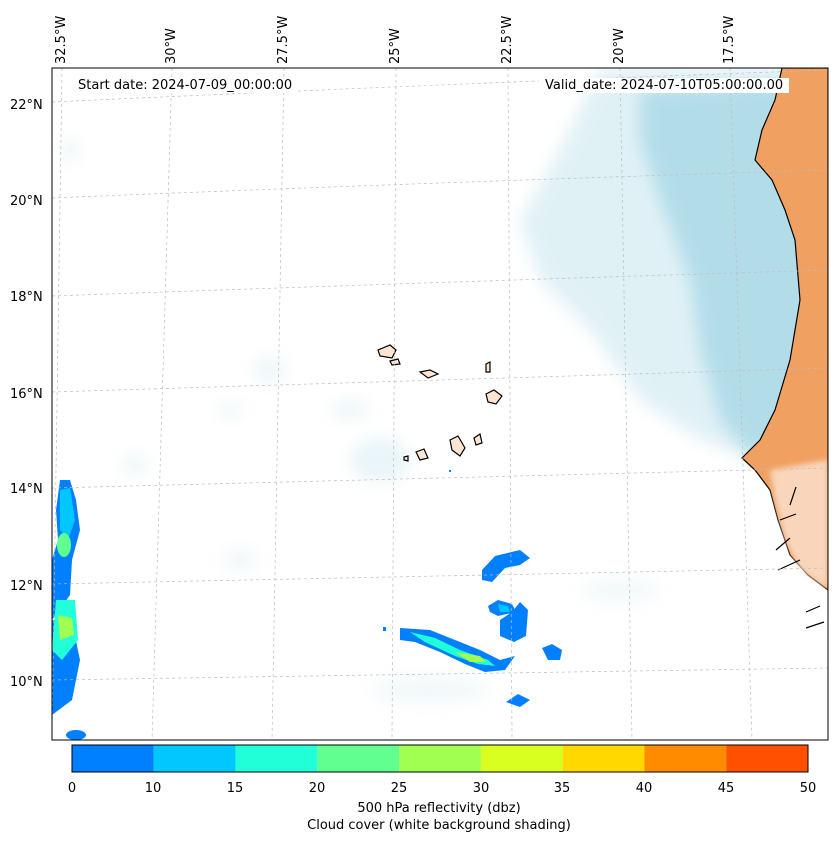 The height and width of the screenshot is (843, 837). What do you see at coordinates (26, 201) in the screenshot?
I see `lat-label: 20°N` at bounding box center [26, 201].